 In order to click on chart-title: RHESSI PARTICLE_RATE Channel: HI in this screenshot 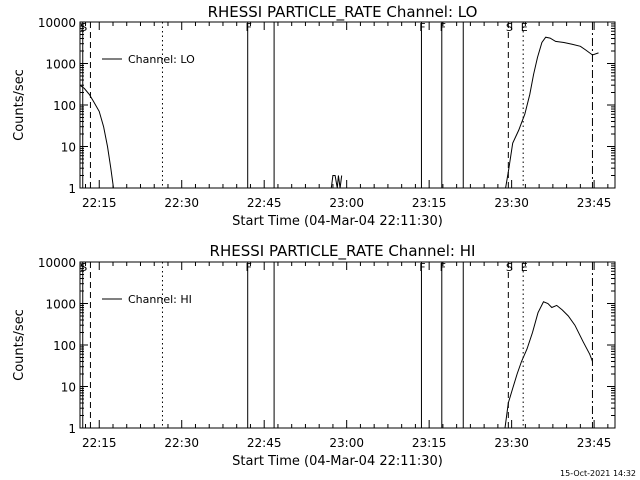, I will do `click(343, 251)`.